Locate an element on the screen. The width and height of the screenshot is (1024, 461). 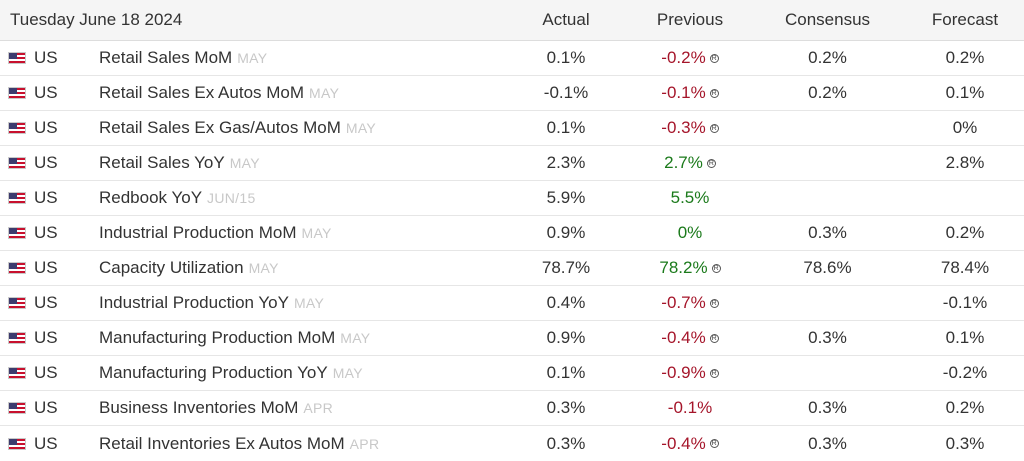
table-row: US Redbook YoY JUN/15 5.9% 5.5% is located at coordinates (512, 198).